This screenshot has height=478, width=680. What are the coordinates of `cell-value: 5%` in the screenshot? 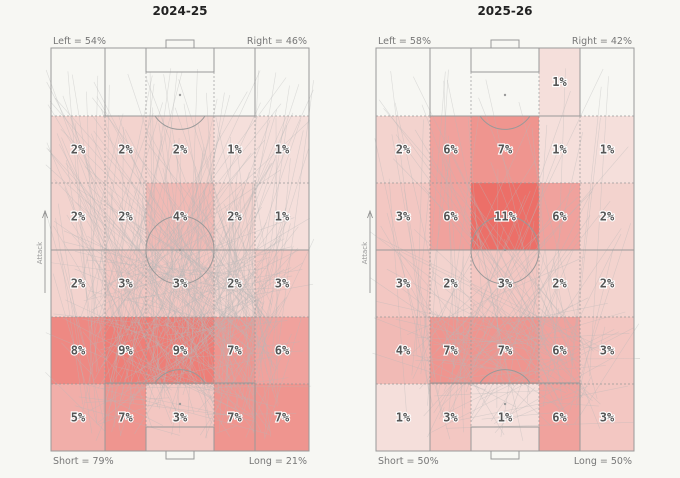 It's located at (78, 418).